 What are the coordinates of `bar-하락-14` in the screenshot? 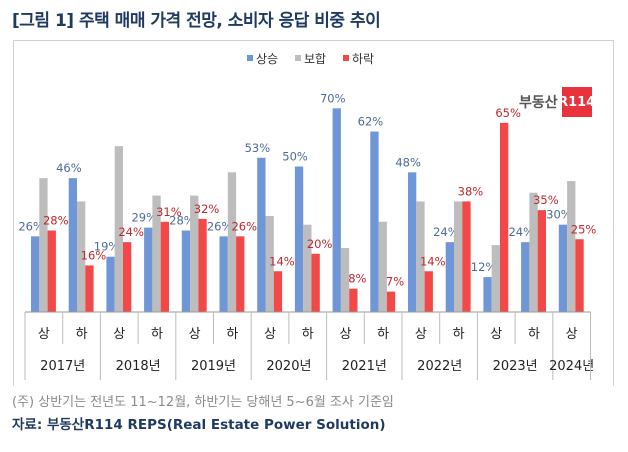 It's located at (579, 275).